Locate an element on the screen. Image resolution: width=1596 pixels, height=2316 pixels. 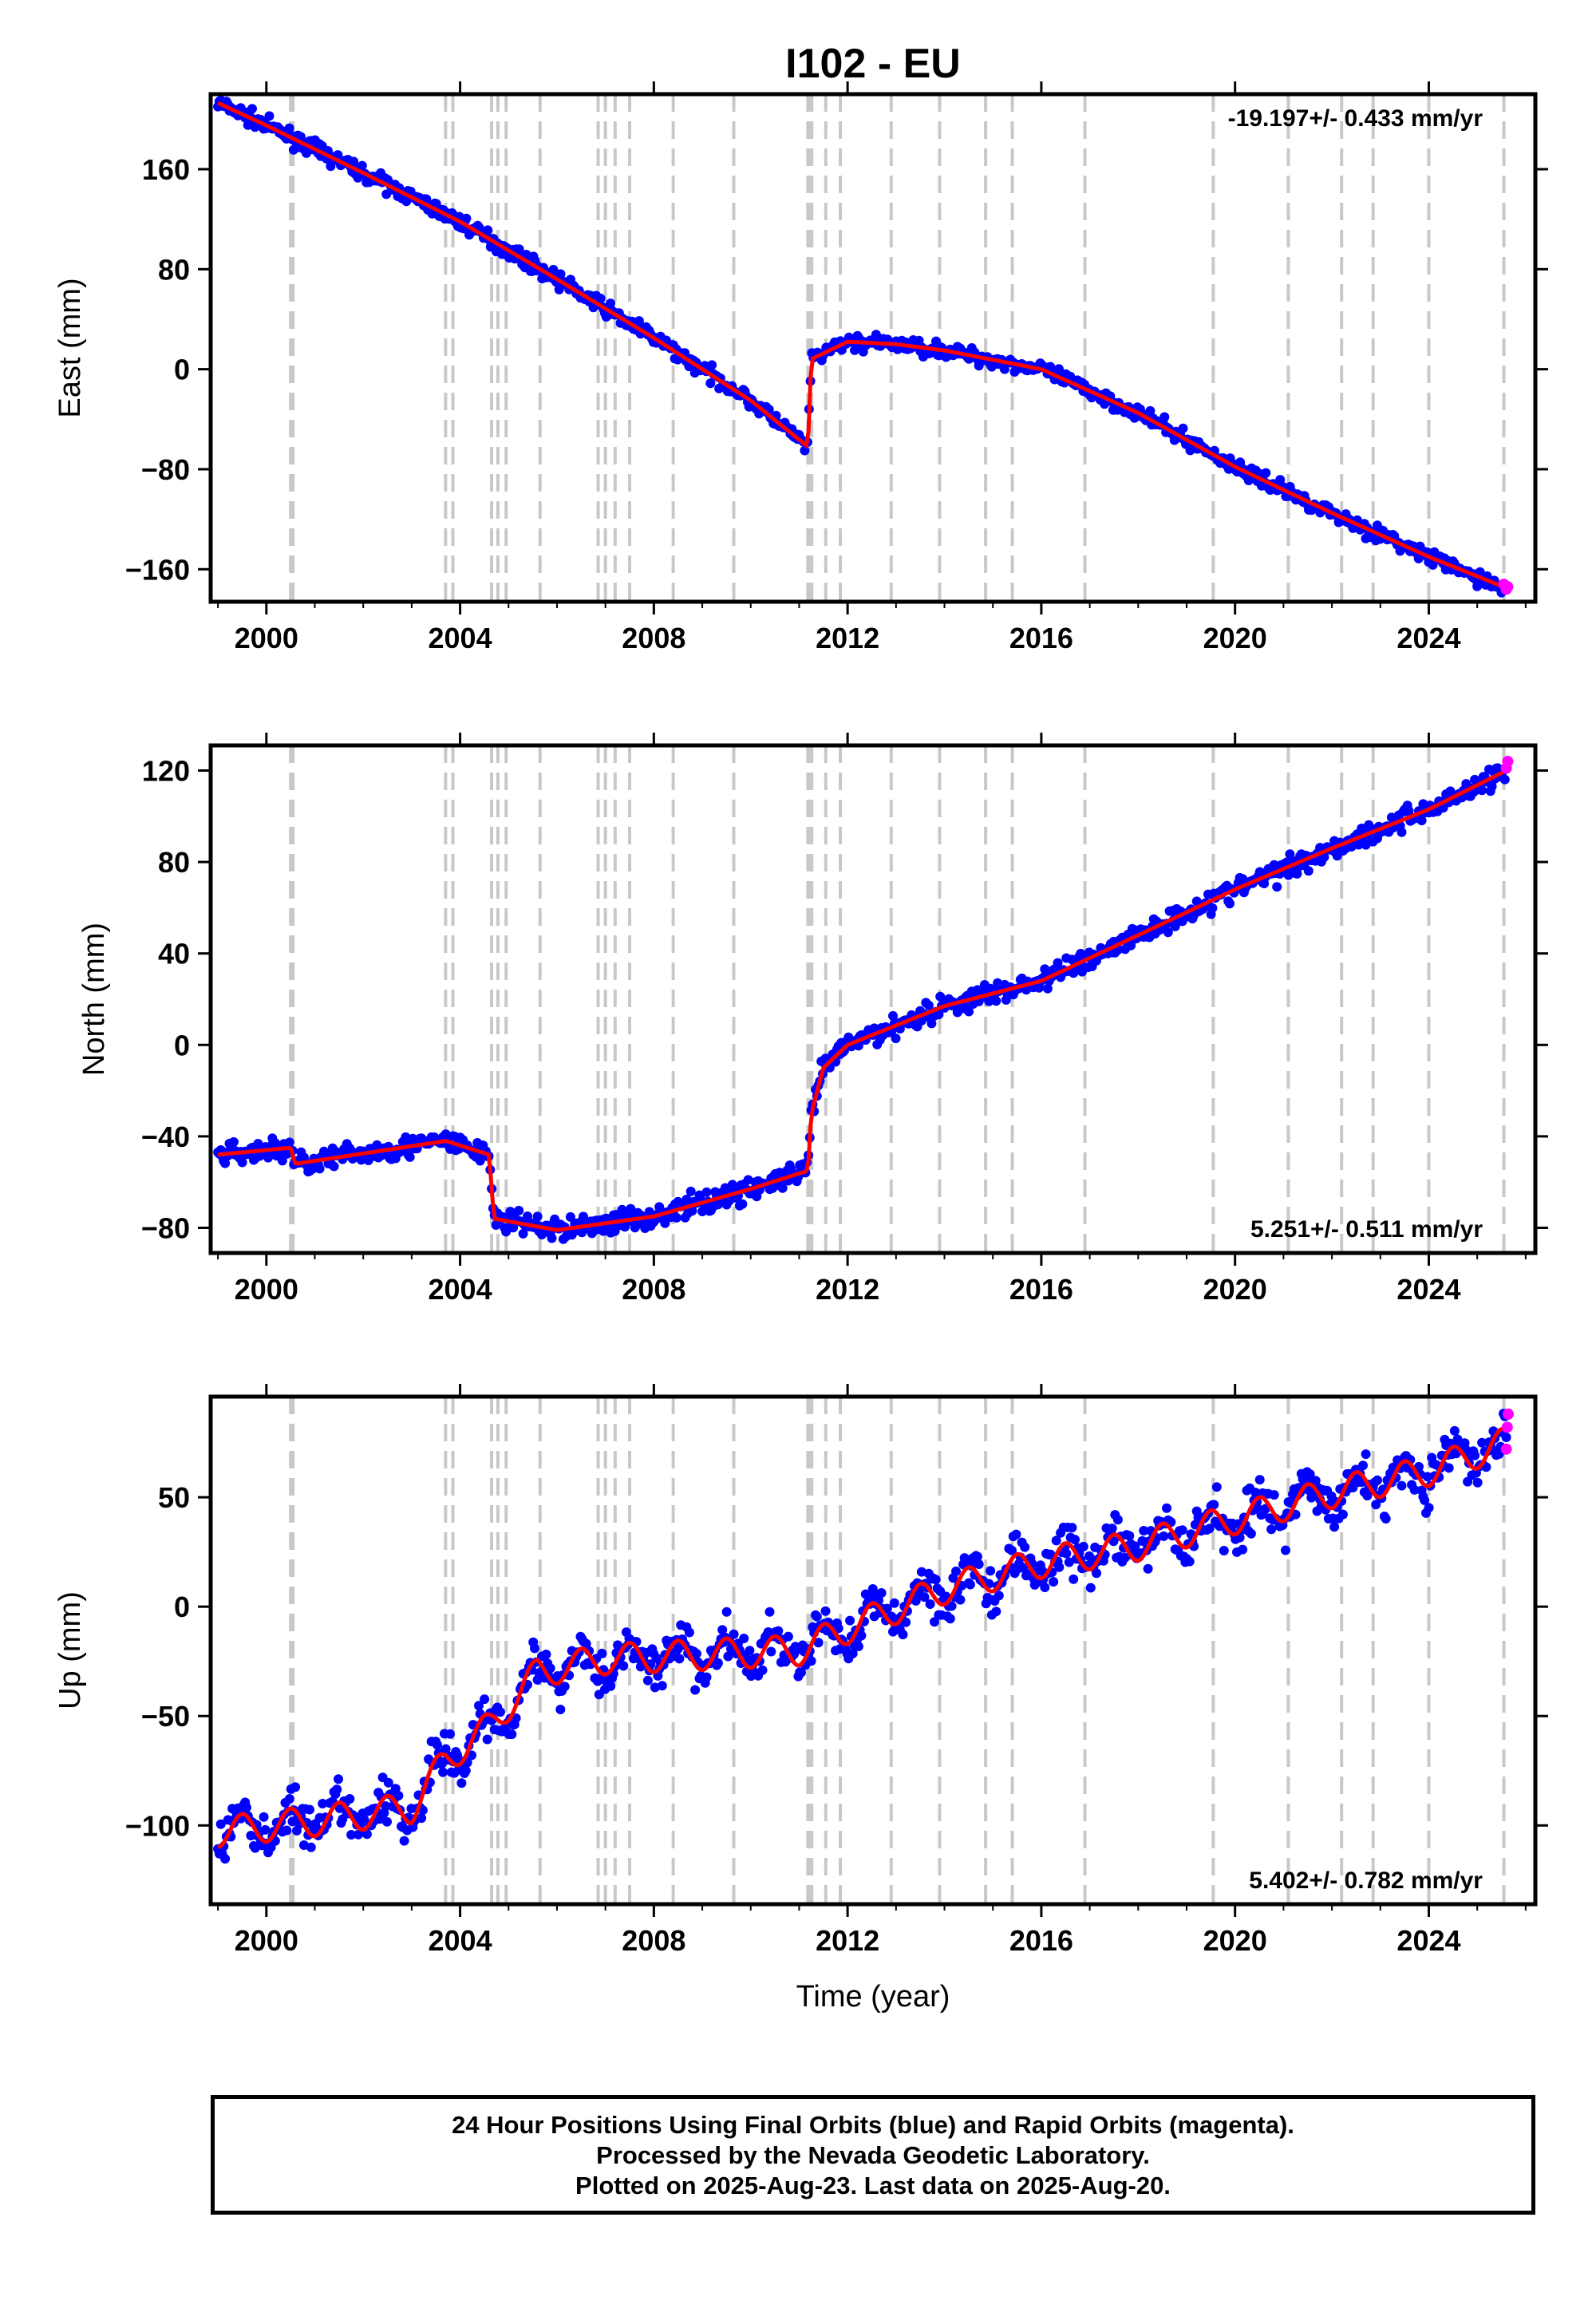
rapid-orbit-points is located at coordinates (1507, 765).